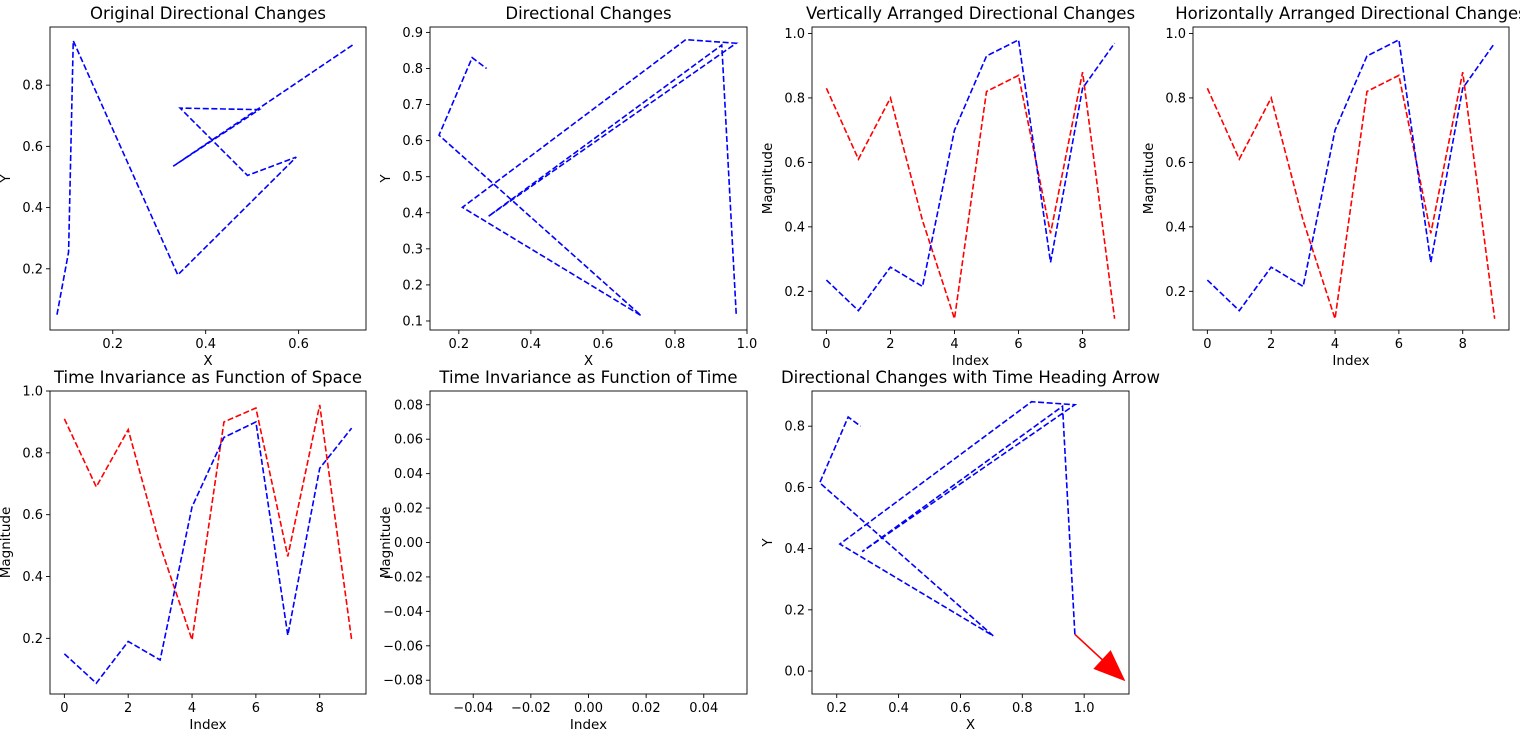  Describe the element at coordinates (403, 577) in the screenshot. I see `y-tick-label: −0.02` at that location.